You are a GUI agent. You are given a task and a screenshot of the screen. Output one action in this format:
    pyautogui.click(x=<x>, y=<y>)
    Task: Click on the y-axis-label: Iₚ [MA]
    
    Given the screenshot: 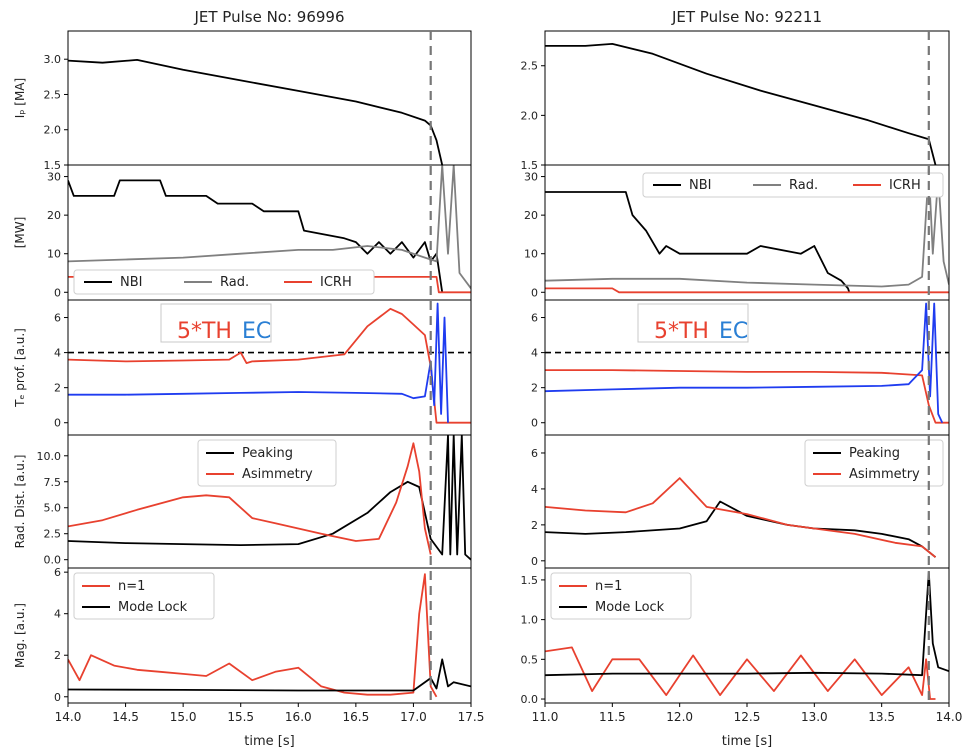 What is the action you would take?
    pyautogui.click(x=20, y=98)
    